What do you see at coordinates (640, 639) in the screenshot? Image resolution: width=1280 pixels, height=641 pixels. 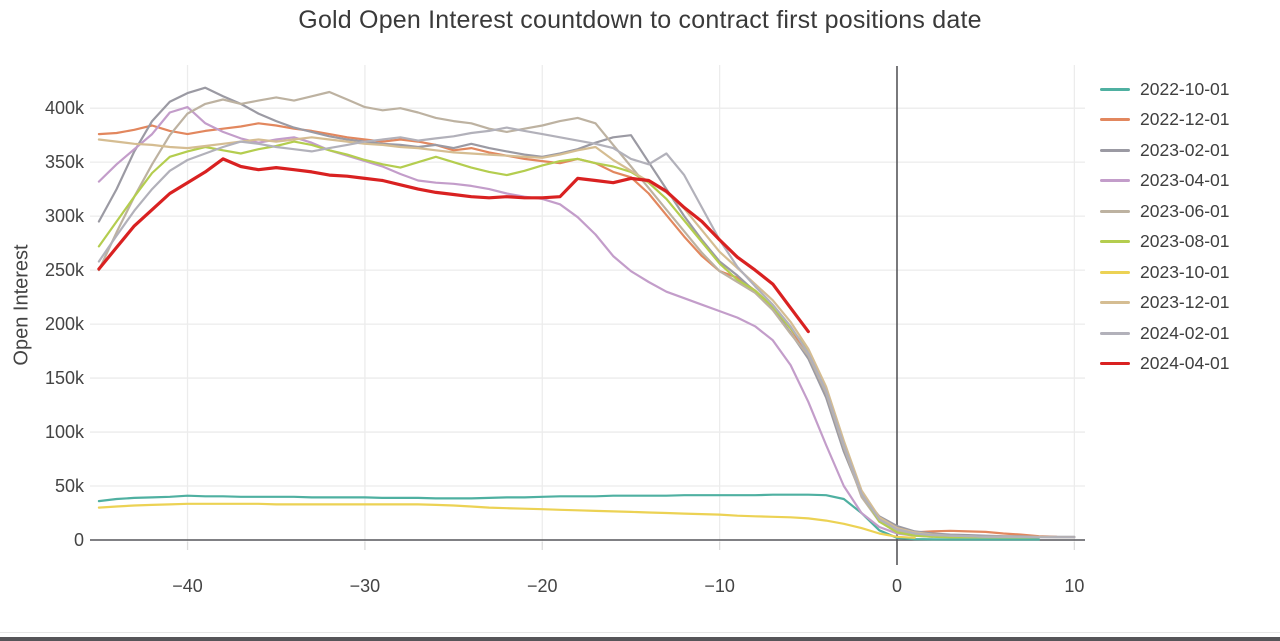 I see `bottom-border-bar` at bounding box center [640, 639].